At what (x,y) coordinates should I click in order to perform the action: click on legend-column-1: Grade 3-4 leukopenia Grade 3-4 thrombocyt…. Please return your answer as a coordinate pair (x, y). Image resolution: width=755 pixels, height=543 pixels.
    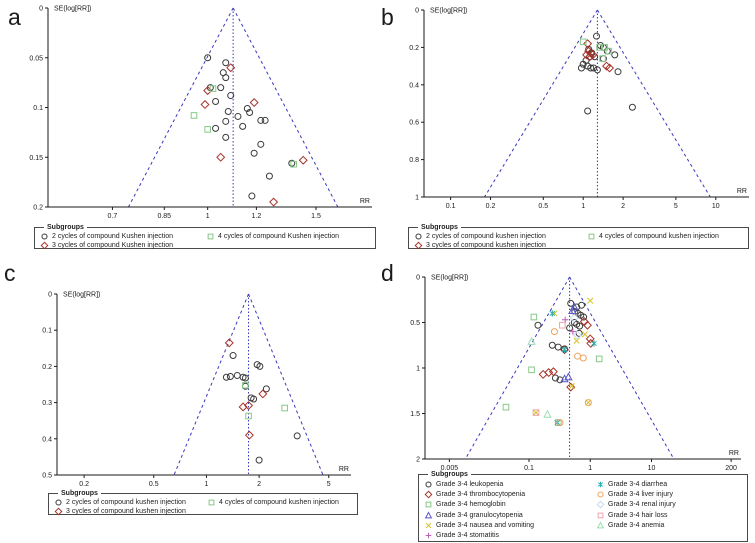
    Looking at the image, I should click on (510, 510).